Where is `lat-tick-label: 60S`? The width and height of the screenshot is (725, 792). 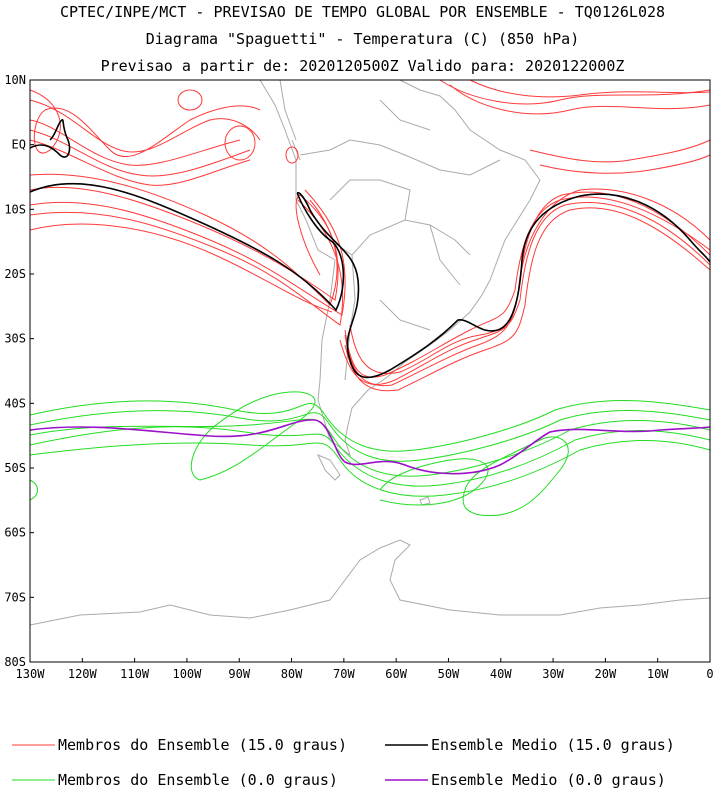
lat-tick-label: 60S is located at coordinates (15, 533).